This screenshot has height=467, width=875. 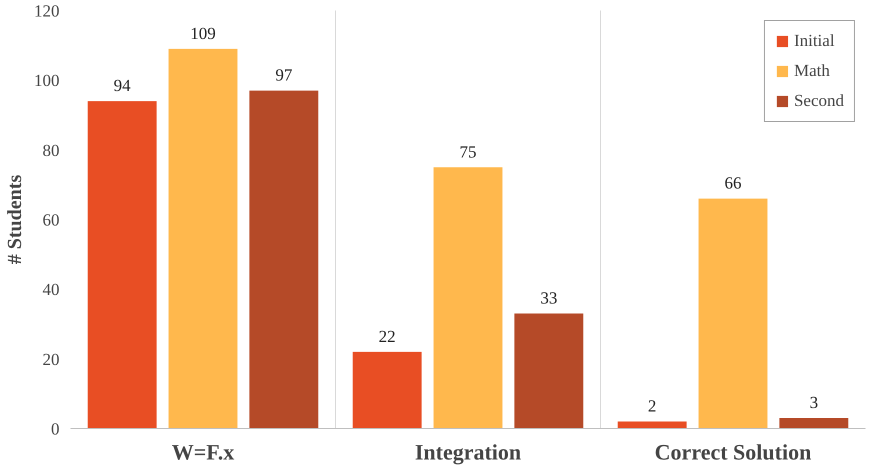 What do you see at coordinates (814, 402) in the screenshot?
I see `data-label: 3` at bounding box center [814, 402].